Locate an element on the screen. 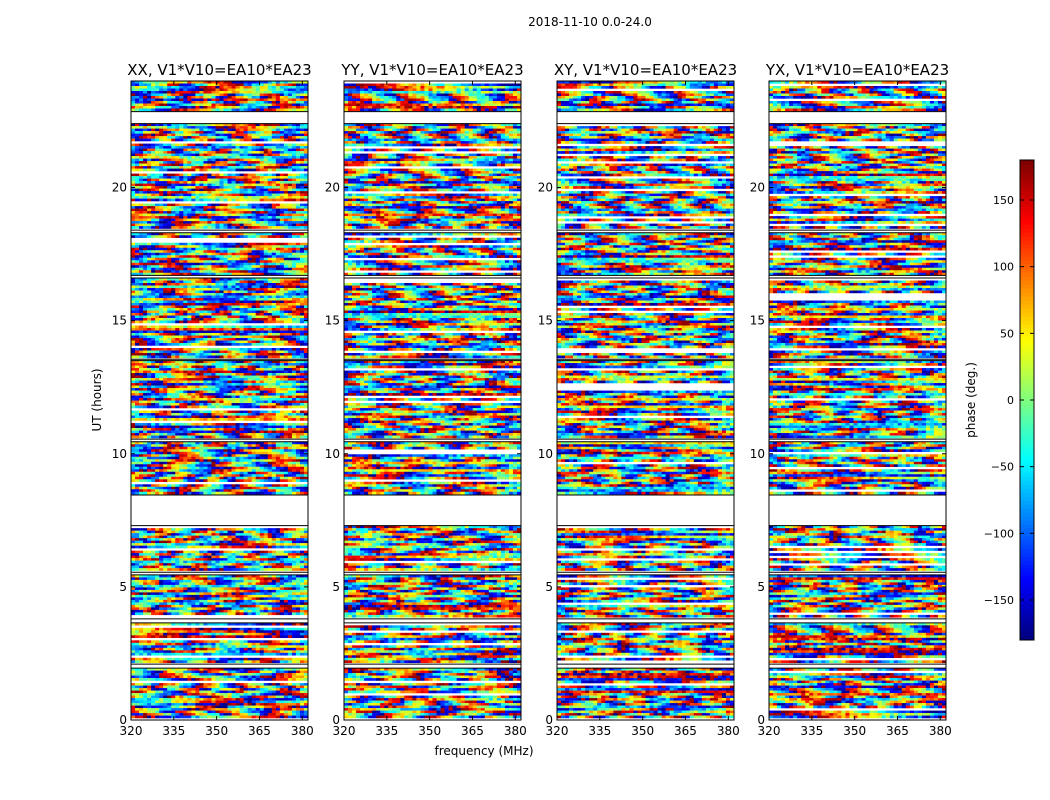  colorbar: −150 −100 −50 0 50 100 150 is located at coordinates (1009, 400).